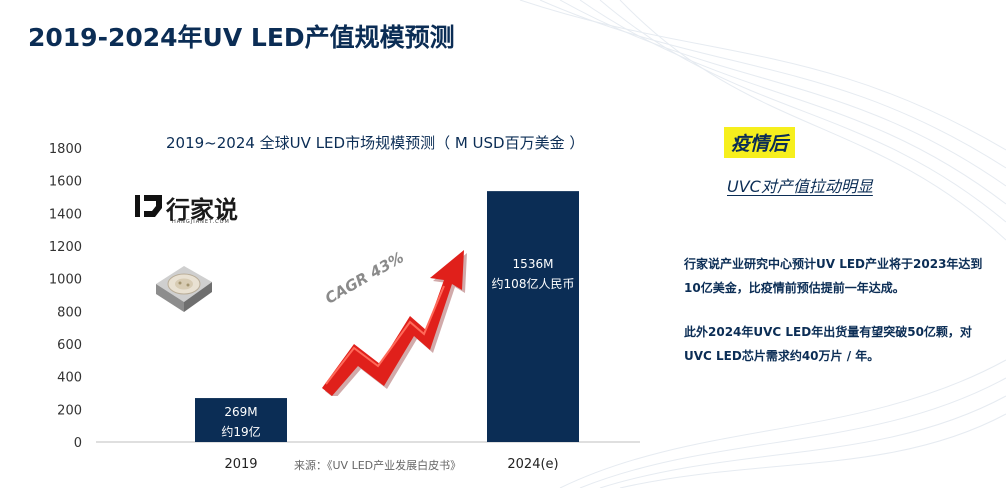 The height and width of the screenshot is (488, 1006). Describe the element at coordinates (184, 289) in the screenshot. I see `led-chip-image` at that location.